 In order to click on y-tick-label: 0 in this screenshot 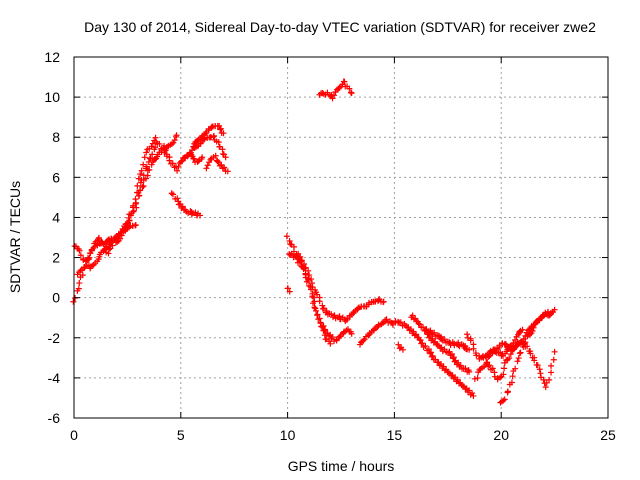, I will do `click(56, 298)`.